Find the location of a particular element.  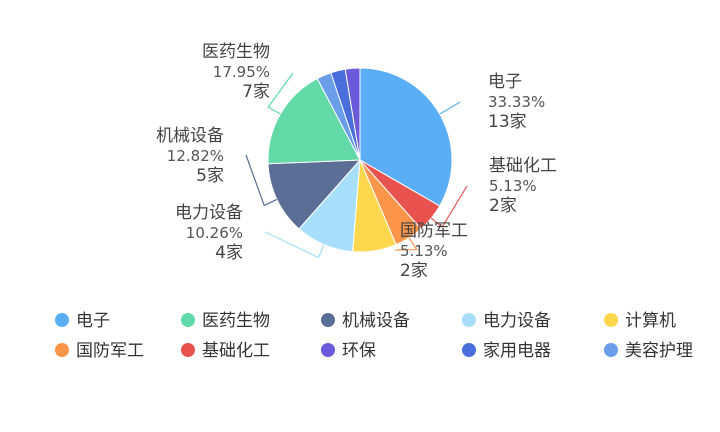

leader-lines is located at coordinates (356, 165).